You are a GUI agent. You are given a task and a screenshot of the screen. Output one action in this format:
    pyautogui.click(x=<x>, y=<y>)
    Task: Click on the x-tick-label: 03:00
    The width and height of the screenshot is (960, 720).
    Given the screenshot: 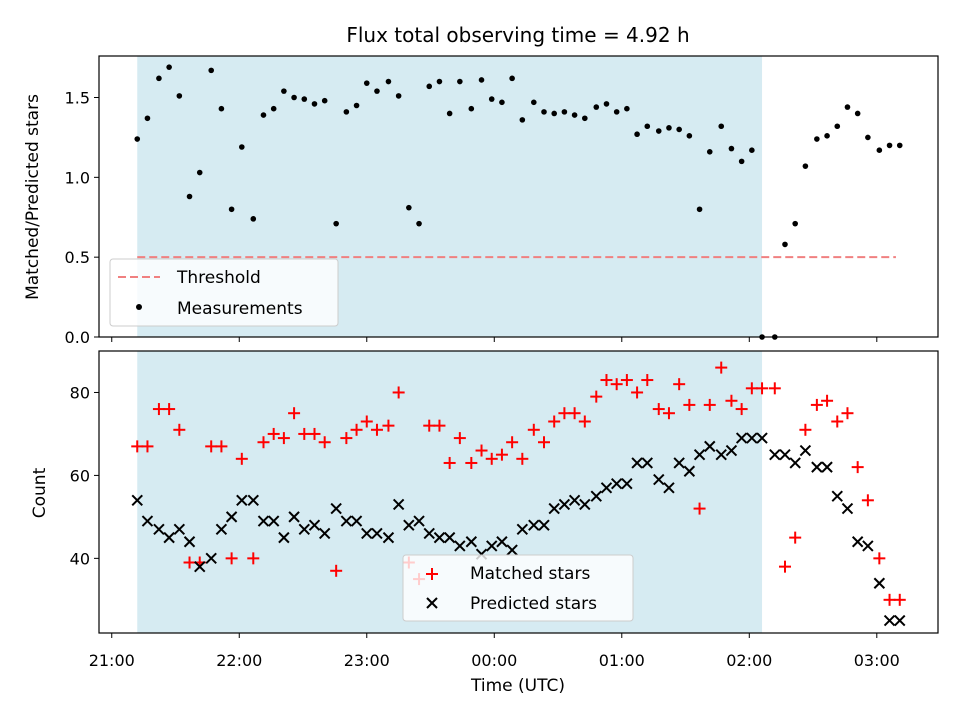 What is the action you would take?
    pyautogui.click(x=877, y=660)
    